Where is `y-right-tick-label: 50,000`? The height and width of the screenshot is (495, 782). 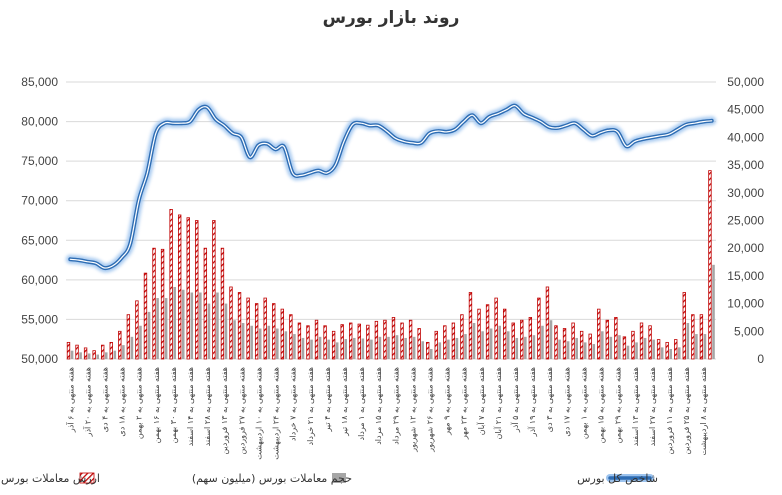
y-right-tick-label: 50,000 is located at coordinates (745, 82).